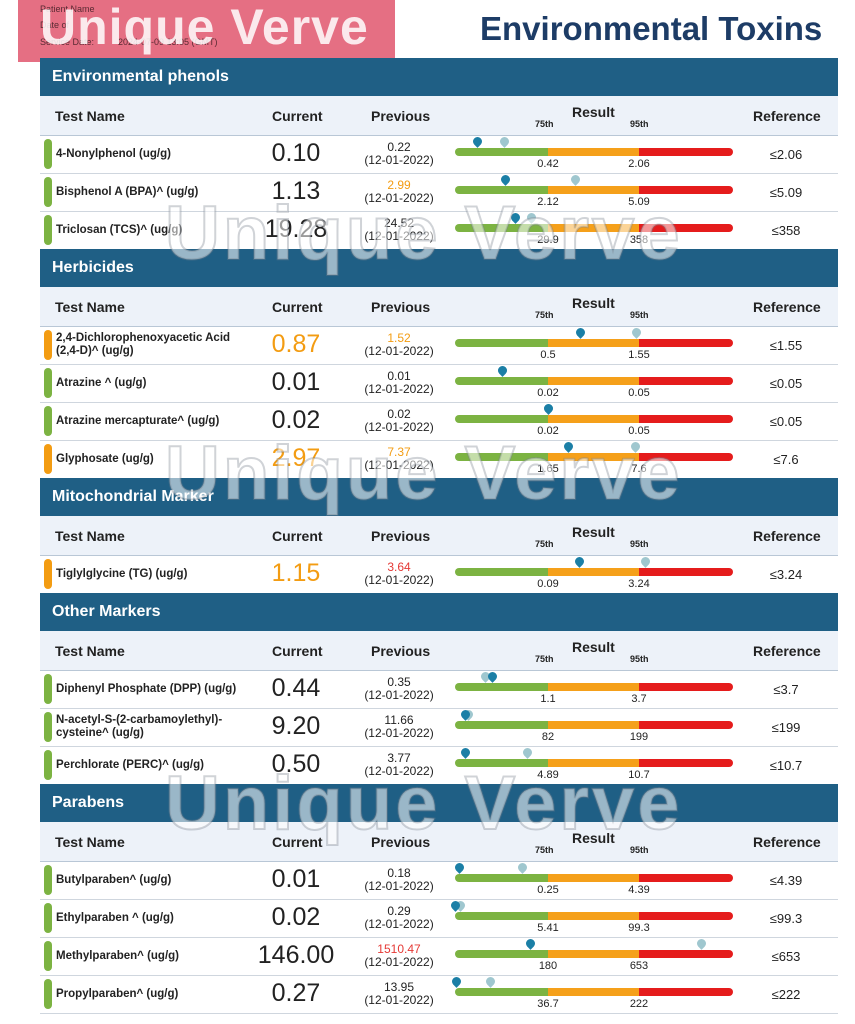  Describe the element at coordinates (639, 737) in the screenshot. I see `p95-label: 199` at that location.